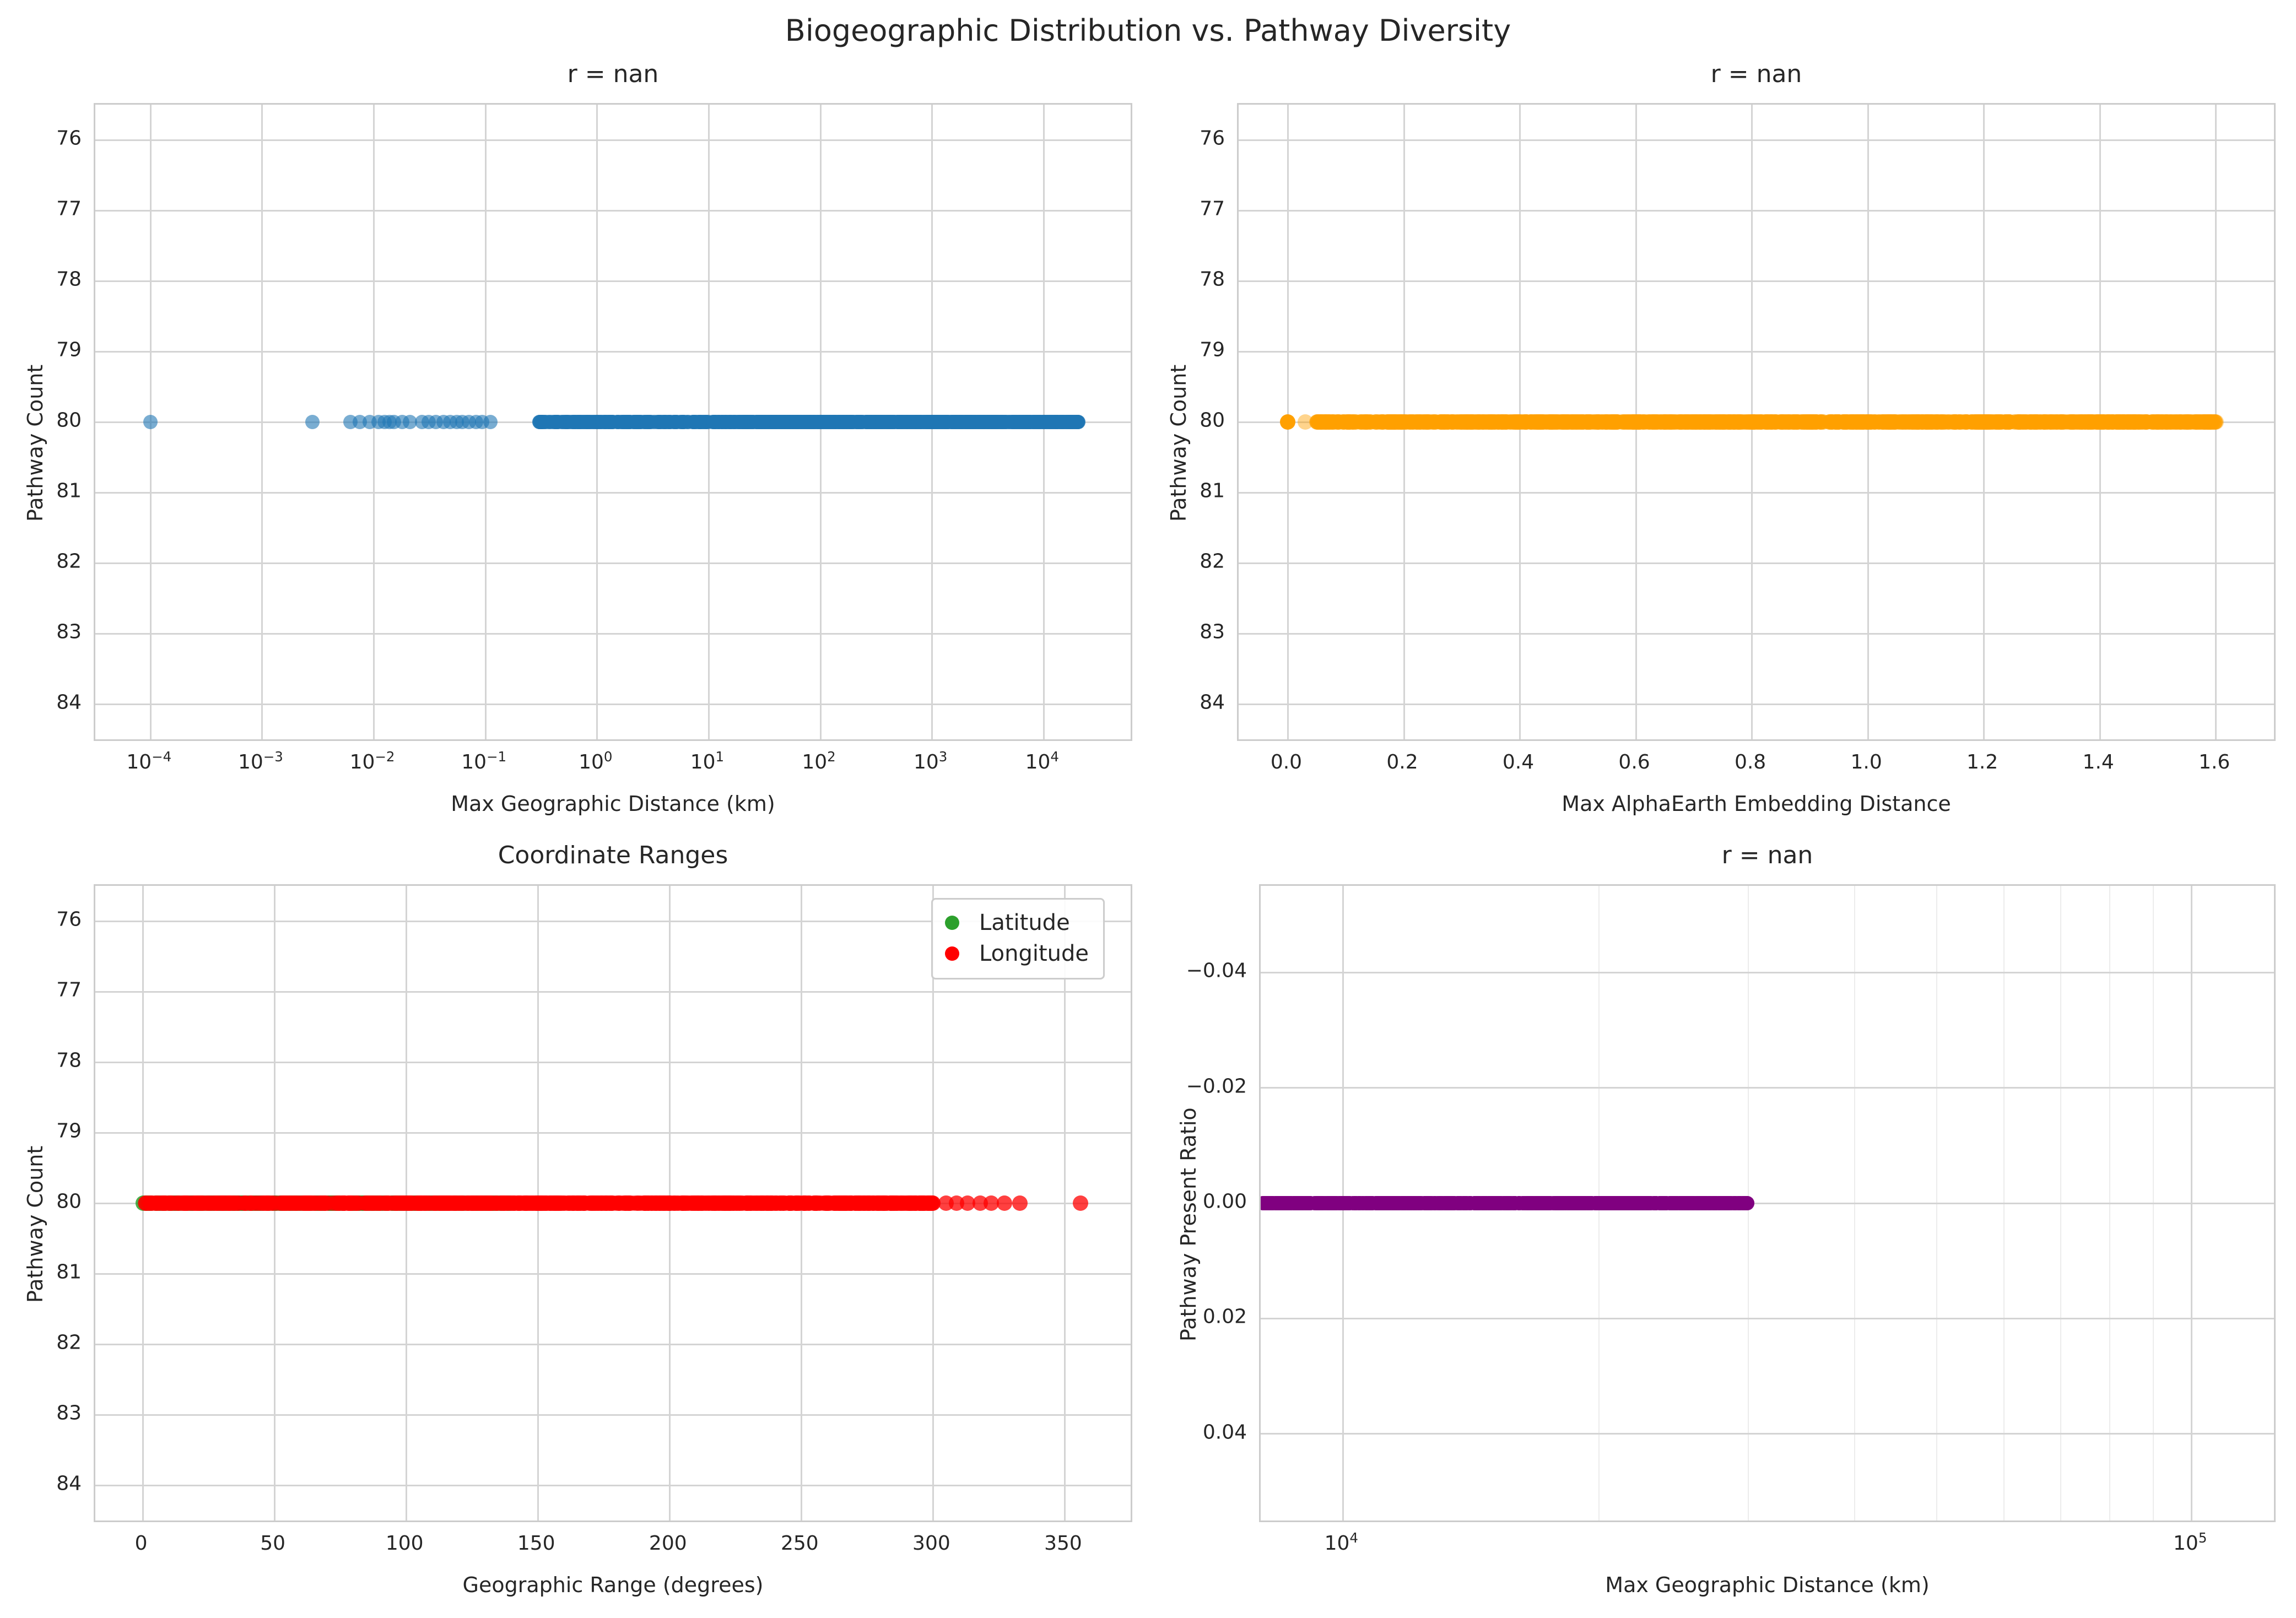  Describe the element at coordinates (1178, 443) in the screenshot. I see `panel-top-right-ylabel: Pathway Count` at that location.